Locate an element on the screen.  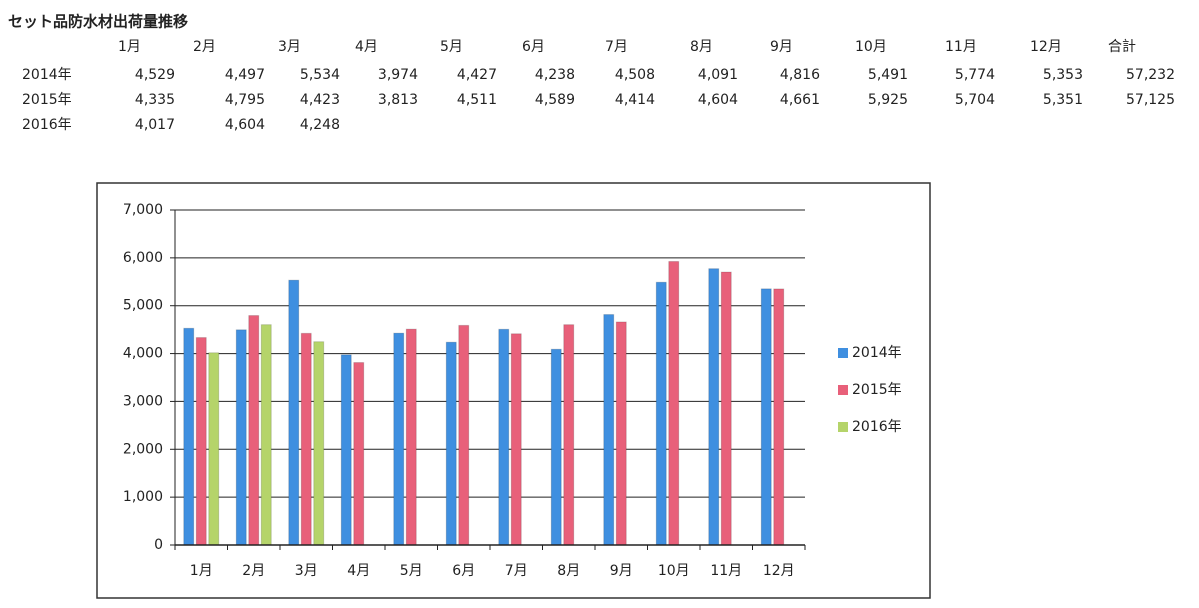
x-tick-label: 2月 is located at coordinates (253, 571).